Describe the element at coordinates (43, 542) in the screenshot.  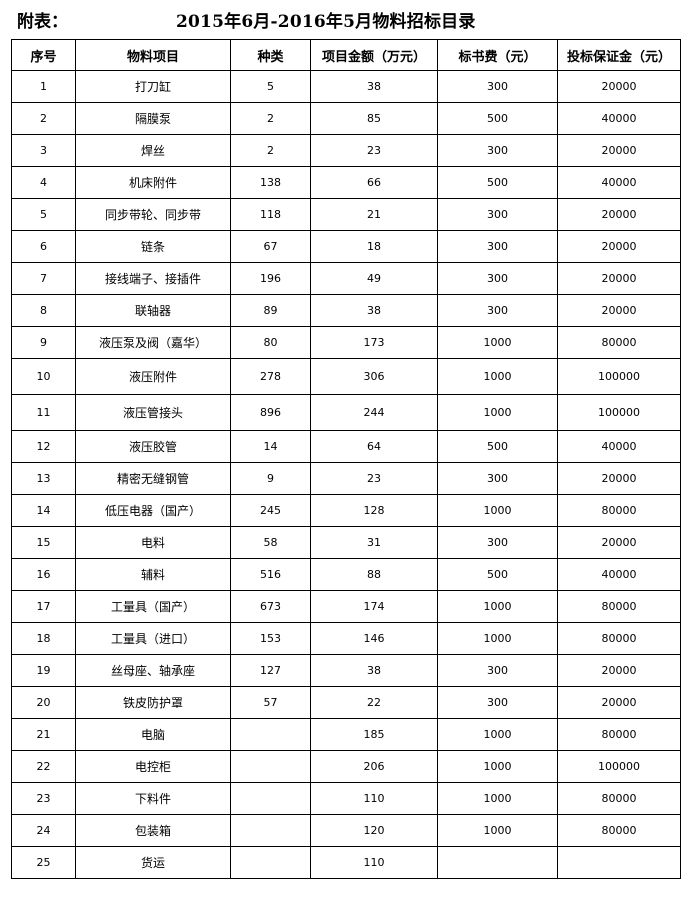
I see `cell-index: 15` at that location.